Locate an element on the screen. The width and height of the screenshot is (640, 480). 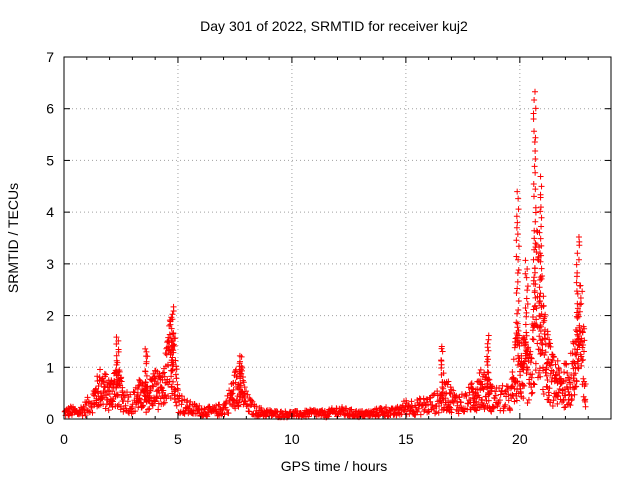
x-tick-label: 15 is located at coordinates (406, 439).